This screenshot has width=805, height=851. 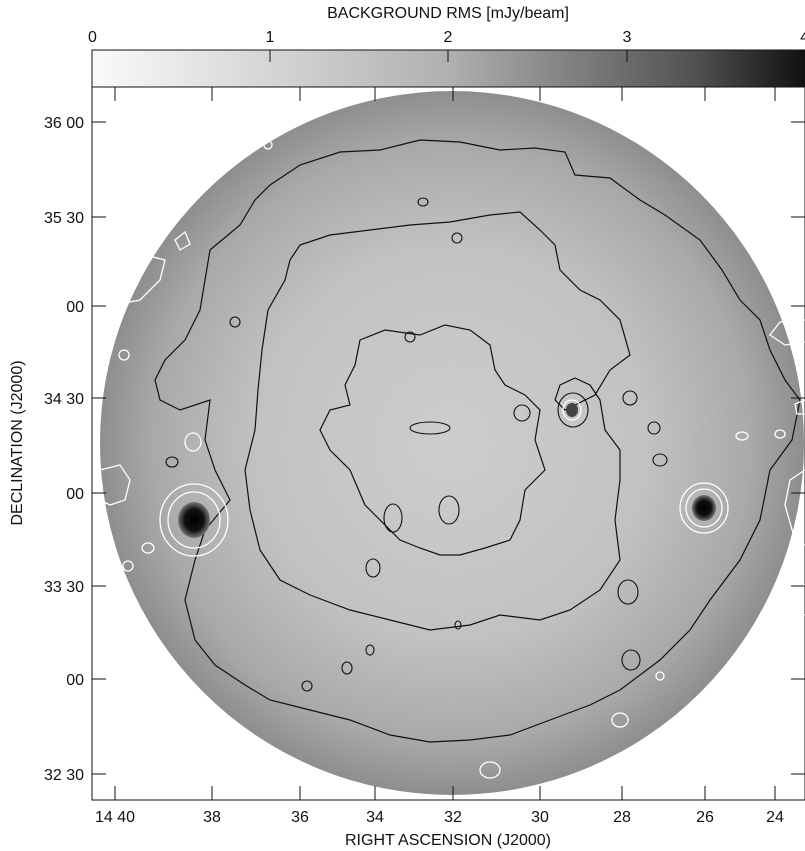 I want to click on y-tick-label: 32 30, so click(x=64, y=775).